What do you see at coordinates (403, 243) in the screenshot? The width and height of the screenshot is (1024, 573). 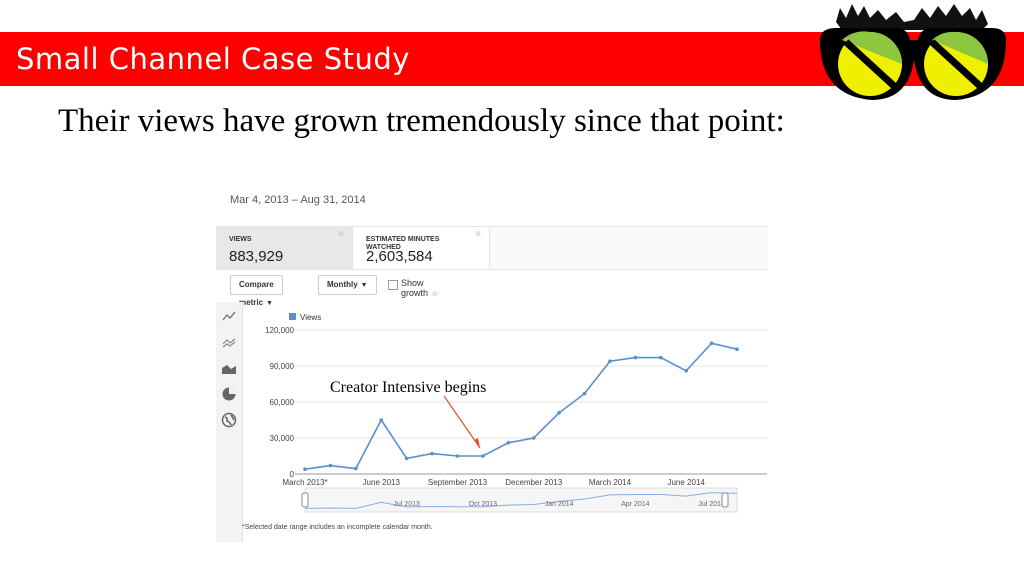 I see `tab-minutes-label: ESTIMATED MINUTES WATCHED` at bounding box center [403, 243].